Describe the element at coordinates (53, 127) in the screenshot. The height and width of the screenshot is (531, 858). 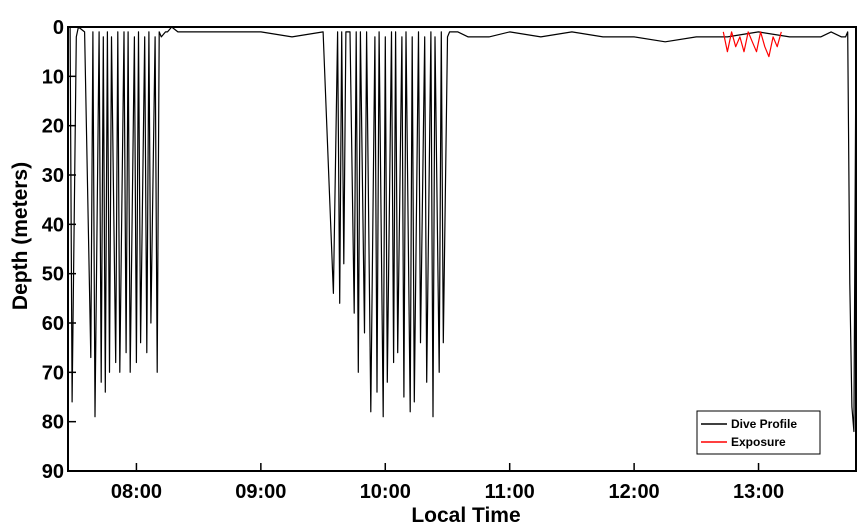
I see `y-tick-label: 20` at that location.